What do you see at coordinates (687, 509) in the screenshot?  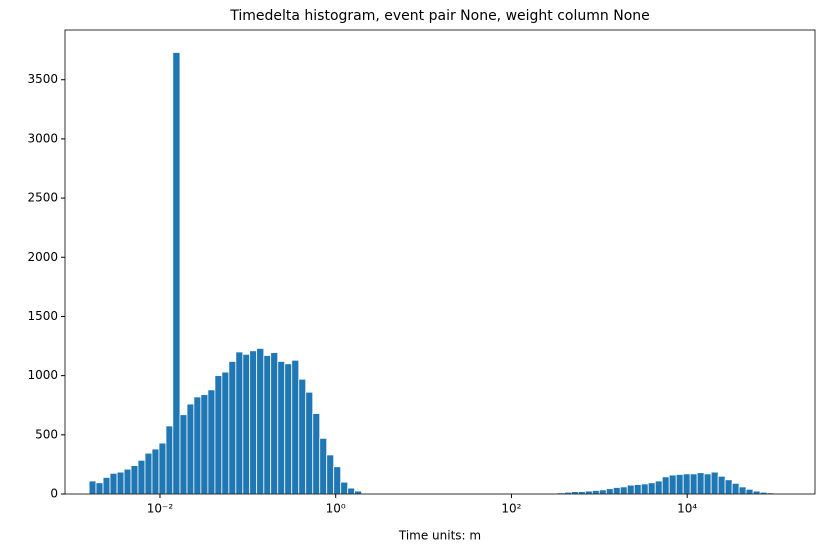 I see `x-tick-label: 10⁴` at bounding box center [687, 509].